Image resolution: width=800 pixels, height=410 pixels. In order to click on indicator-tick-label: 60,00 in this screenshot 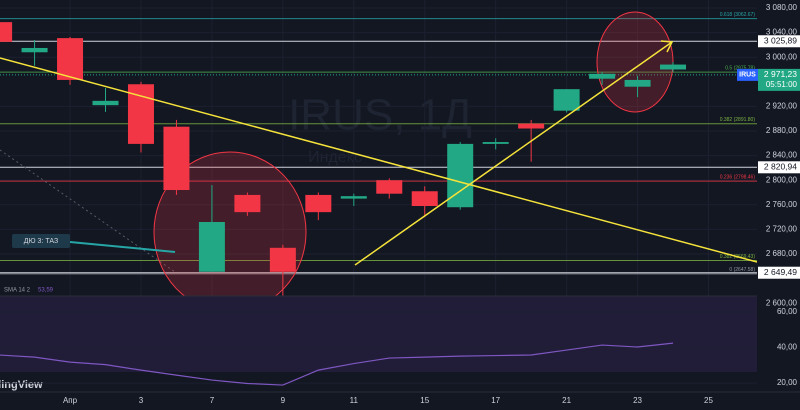, I will do `click(787, 311)`.